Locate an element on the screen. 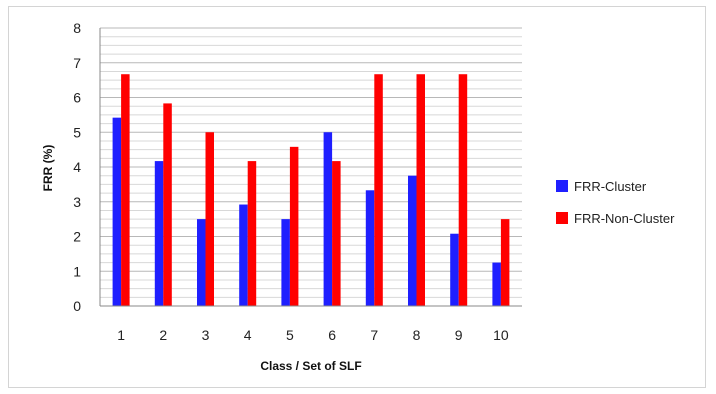 The height and width of the screenshot is (394, 716). y-tick-label: 6 is located at coordinates (77, 98).